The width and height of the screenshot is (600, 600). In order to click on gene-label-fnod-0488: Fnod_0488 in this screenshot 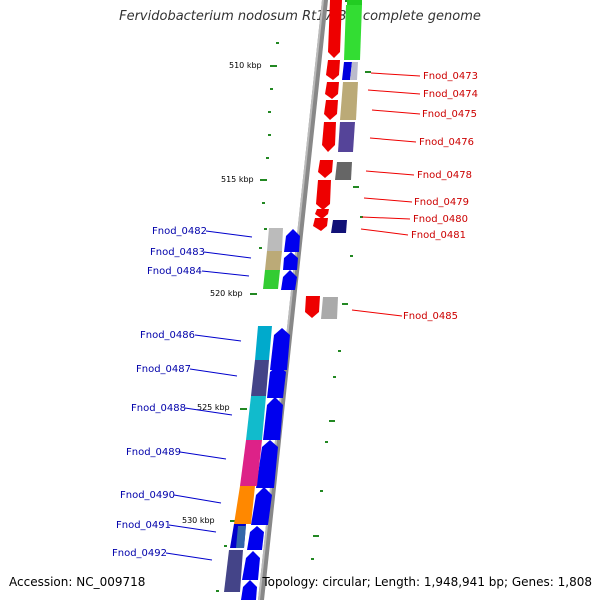, I will do `click(158, 408)`.